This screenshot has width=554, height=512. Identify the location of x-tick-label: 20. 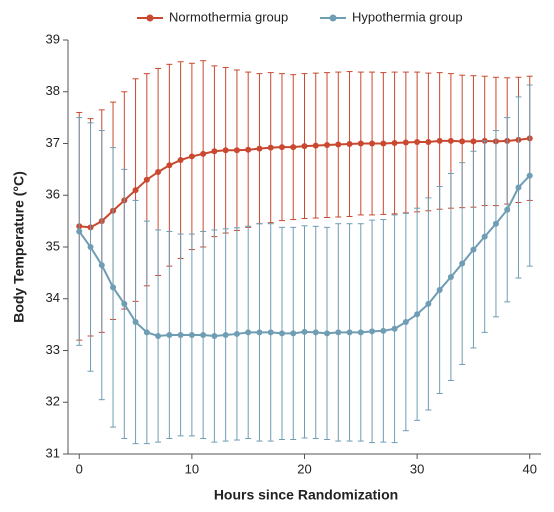
(304, 468).